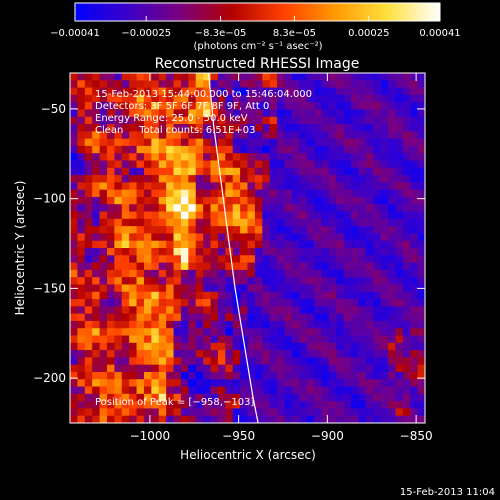 This screenshot has height=500, width=500. Describe the element at coordinates (233, 248) in the screenshot. I see `solar-limb-line` at that location.